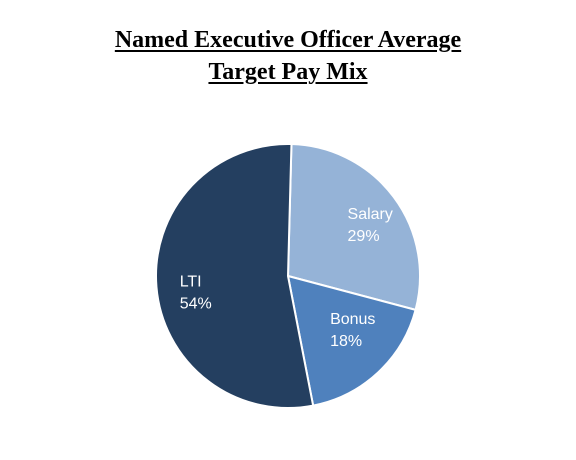 The width and height of the screenshot is (576, 460). Describe the element at coordinates (370, 214) in the screenshot. I see `slice-label-salary: Salary` at that location.